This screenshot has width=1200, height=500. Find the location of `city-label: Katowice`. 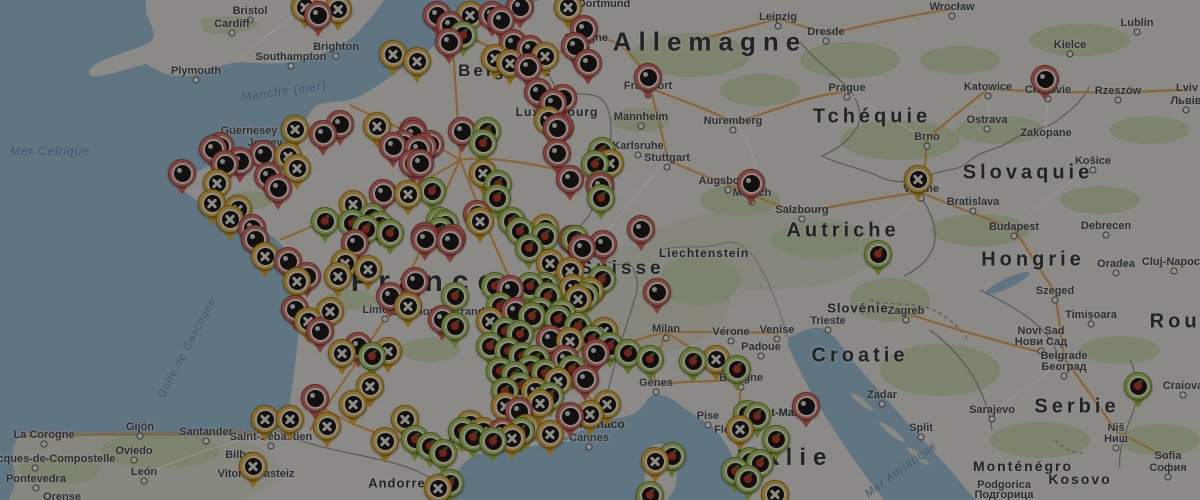

city-label: Katowice is located at coordinates (988, 87).